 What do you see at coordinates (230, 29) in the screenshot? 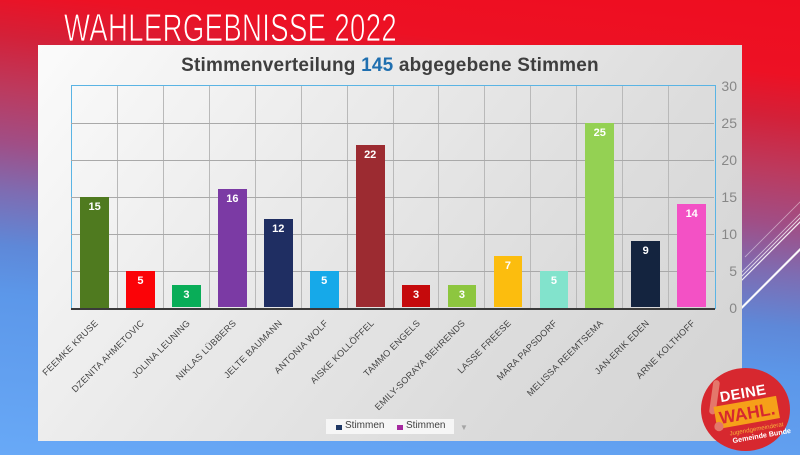
I see `svg-text: WAHLERGEBNISSE 2022` at bounding box center [230, 29].